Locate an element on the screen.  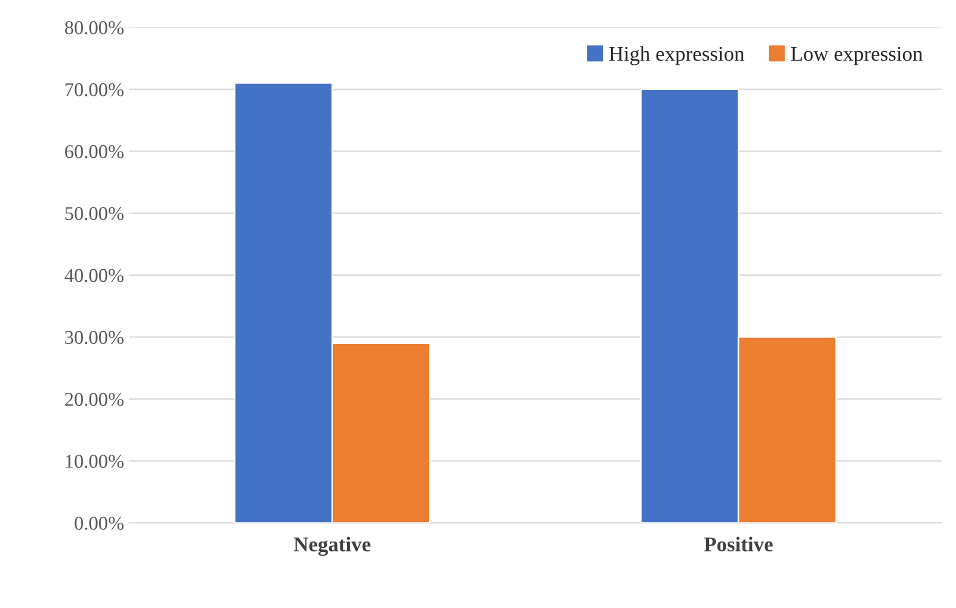
y-tick-label: 60.00% is located at coordinates (94, 151).